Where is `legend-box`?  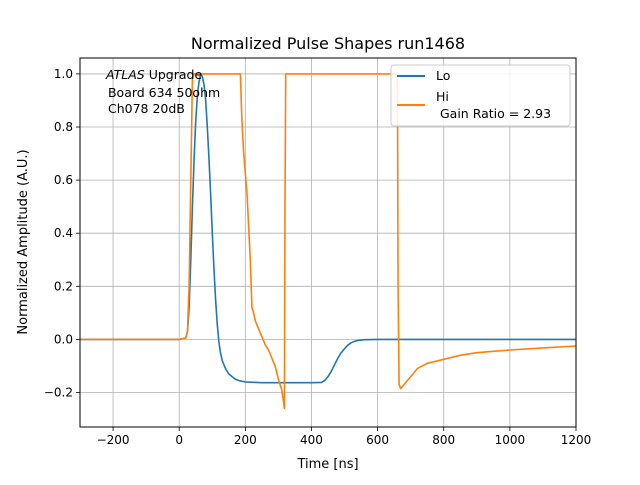 legend-box is located at coordinates (480, 95).